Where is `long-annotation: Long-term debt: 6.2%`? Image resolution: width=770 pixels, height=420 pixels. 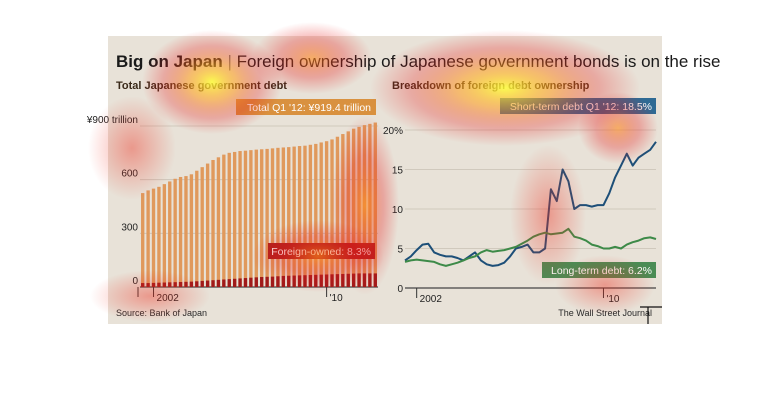
long-annotation: Long-term debt: 6.2% is located at coordinates (599, 270).